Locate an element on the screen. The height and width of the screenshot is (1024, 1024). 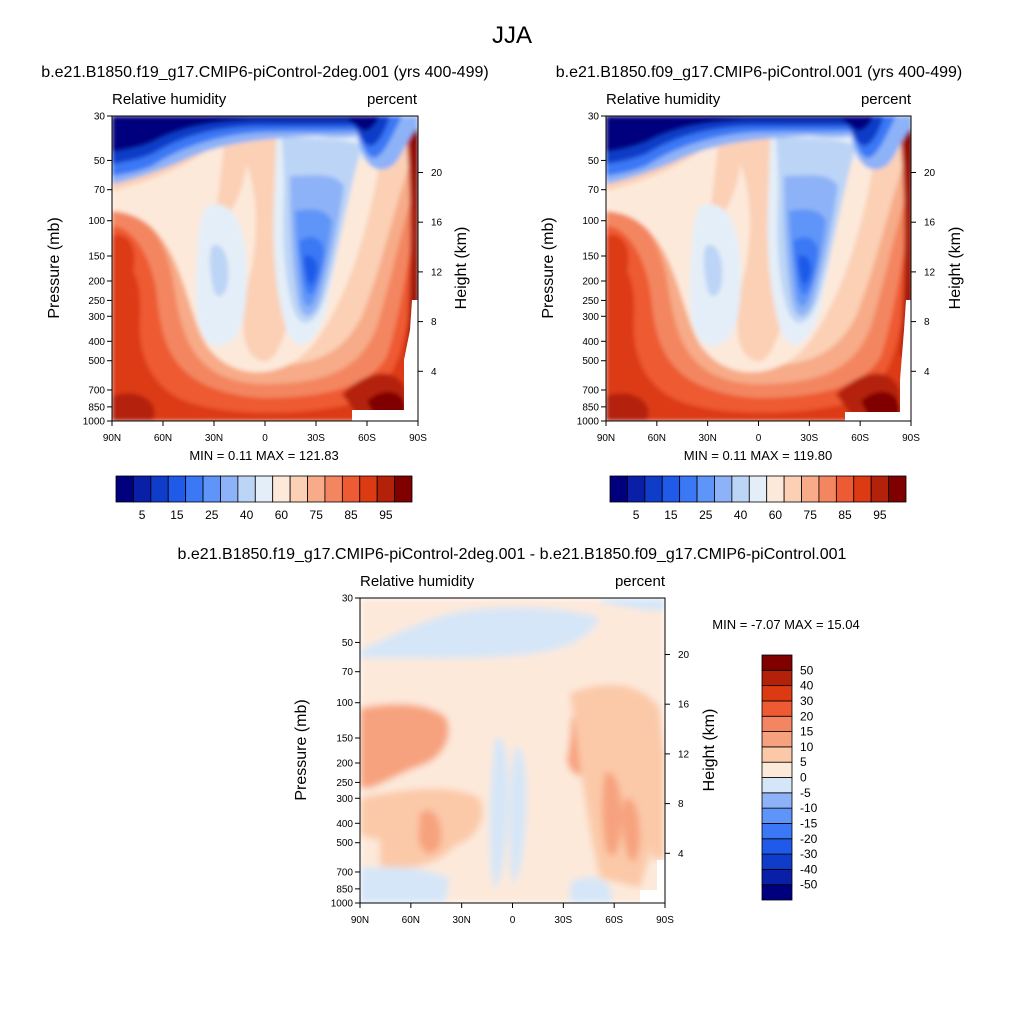
panel-1-y-tick-label: 100 is located at coordinates (96, 221).